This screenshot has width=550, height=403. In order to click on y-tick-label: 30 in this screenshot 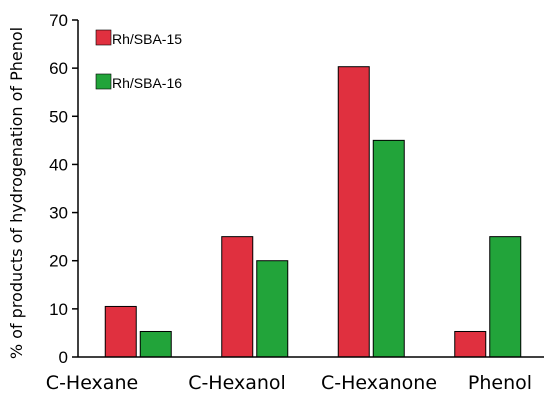, I will do `click(58, 213)`.